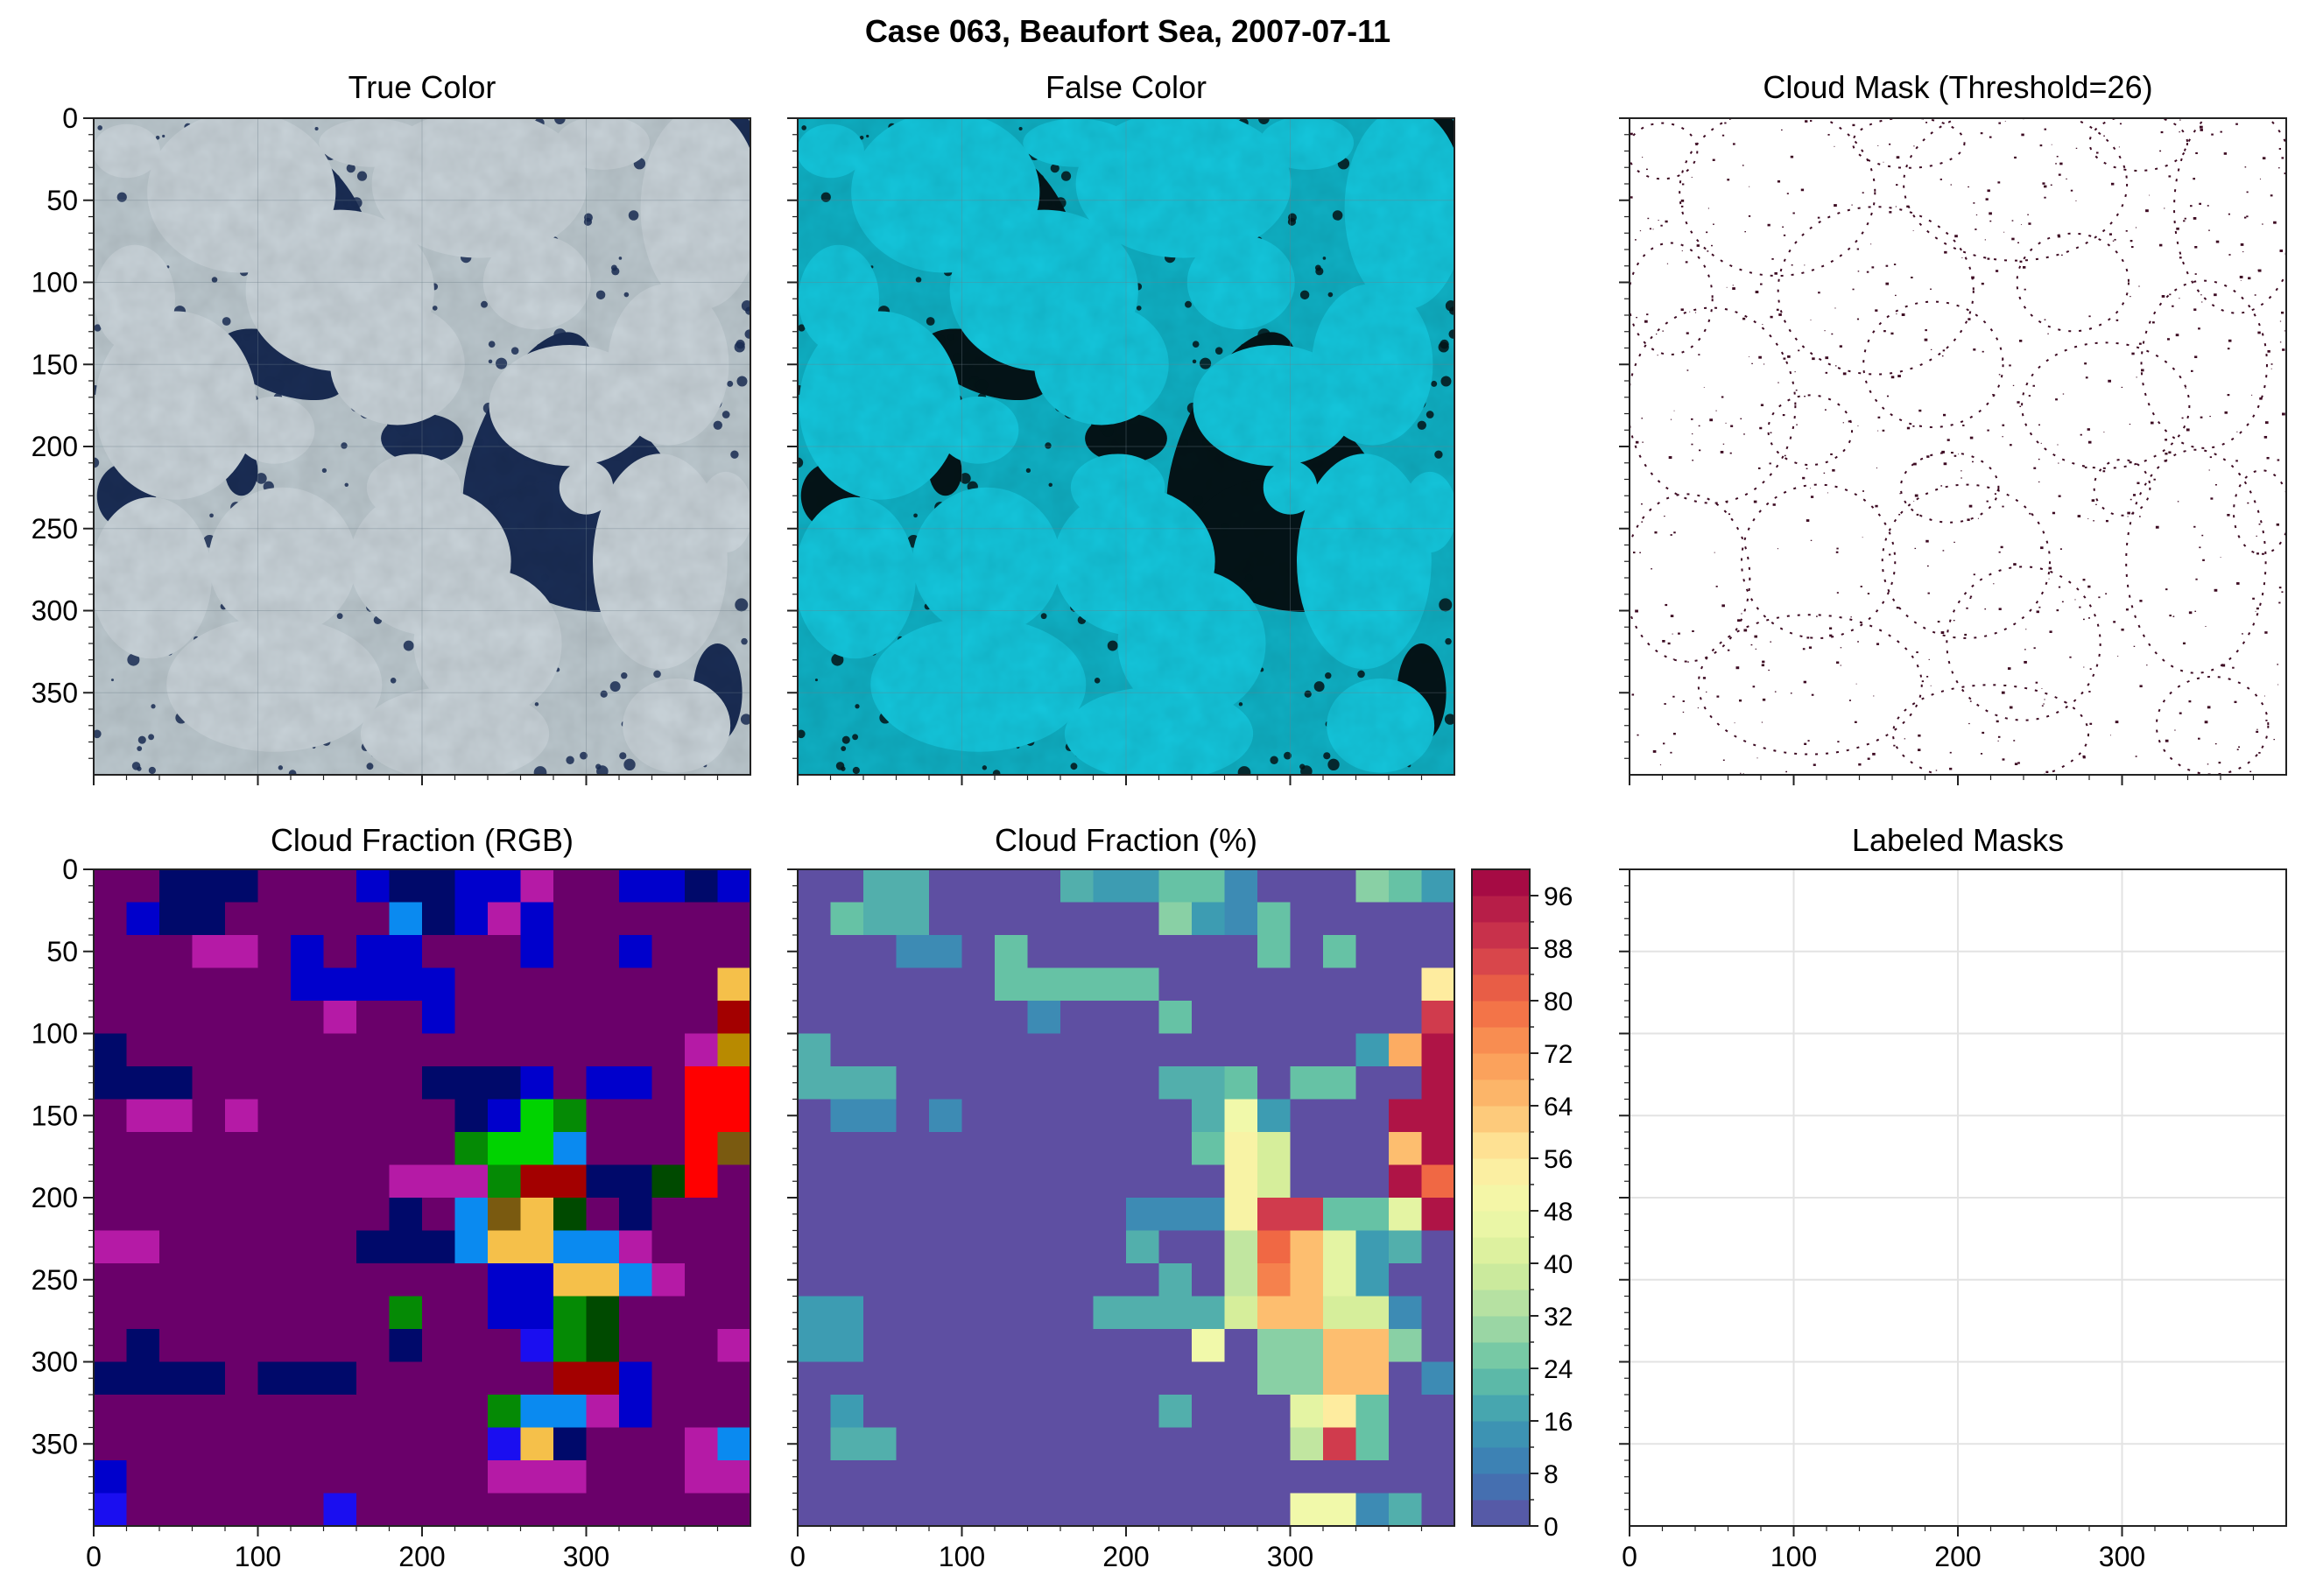  Describe the element at coordinates (1552, 1474) in the screenshot. I see `colorbar-tick-label: 8` at that location.